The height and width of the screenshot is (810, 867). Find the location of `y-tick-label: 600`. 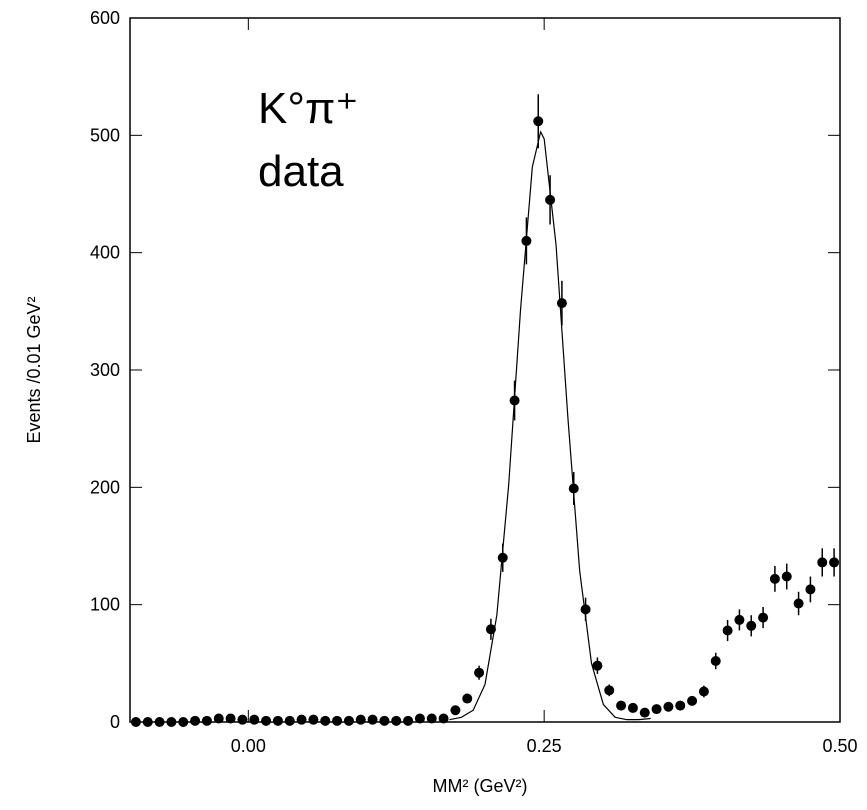

y-tick-label: 600 is located at coordinates (105, 18).